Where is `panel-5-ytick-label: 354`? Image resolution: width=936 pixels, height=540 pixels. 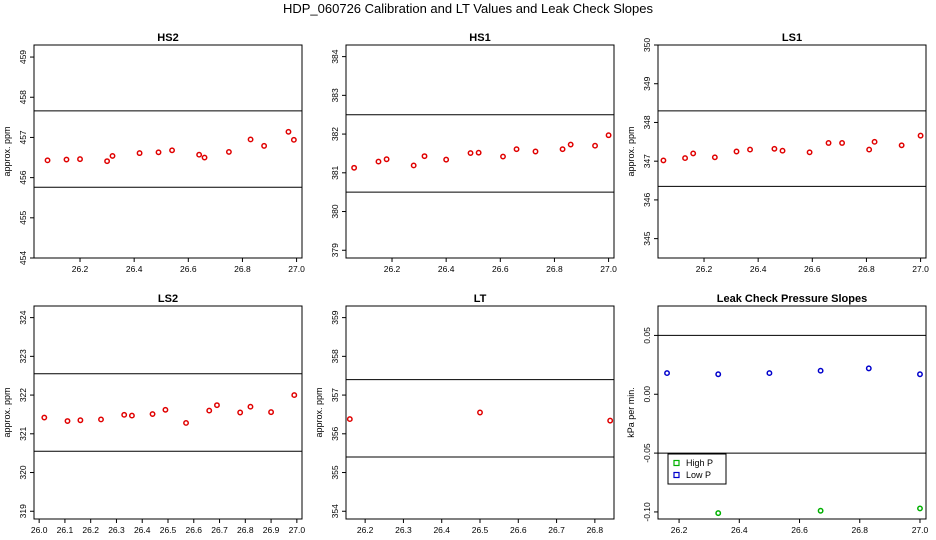 panel-5-ytick-label: 354 is located at coordinates (335, 511).